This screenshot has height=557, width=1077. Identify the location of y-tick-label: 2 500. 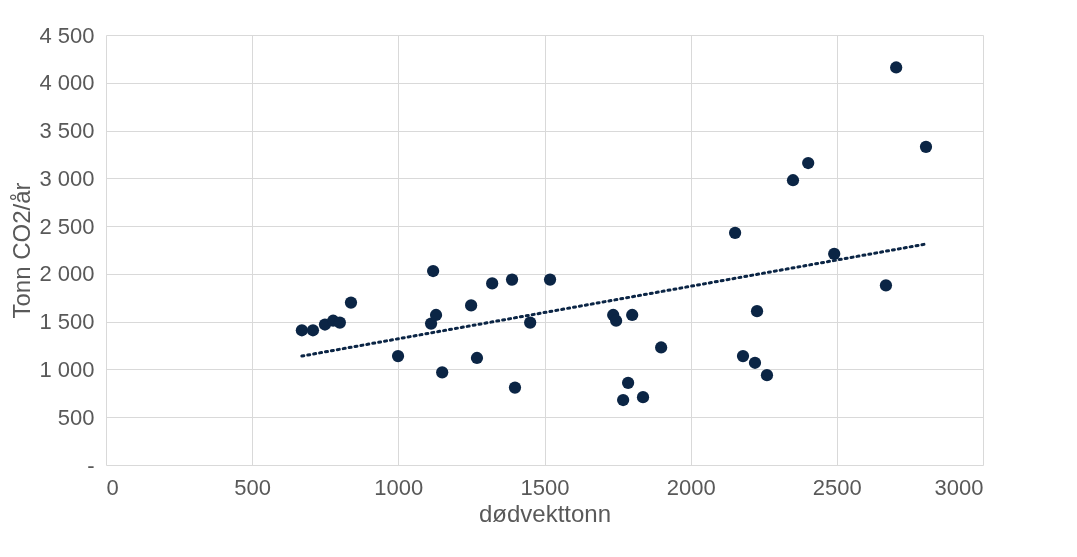
(67, 226).